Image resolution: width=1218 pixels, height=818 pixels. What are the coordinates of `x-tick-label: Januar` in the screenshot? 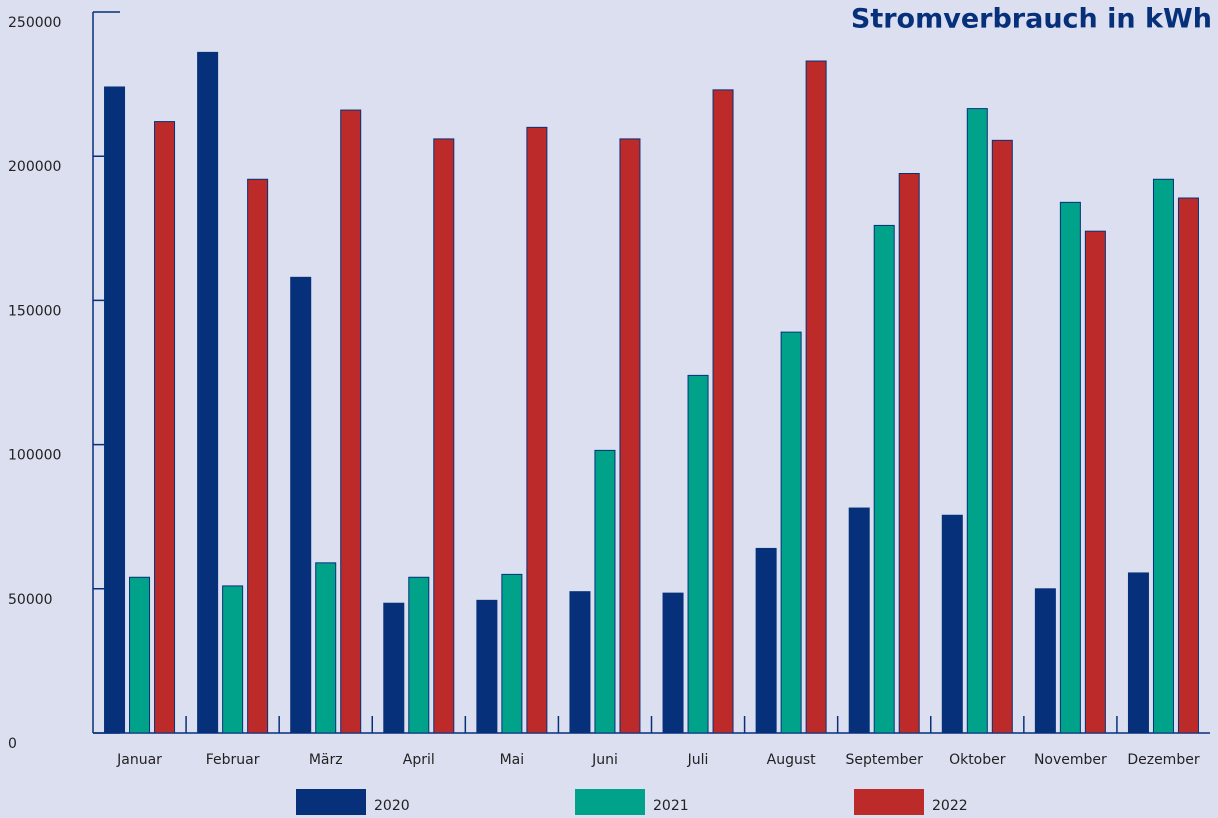 It's located at (139, 760).